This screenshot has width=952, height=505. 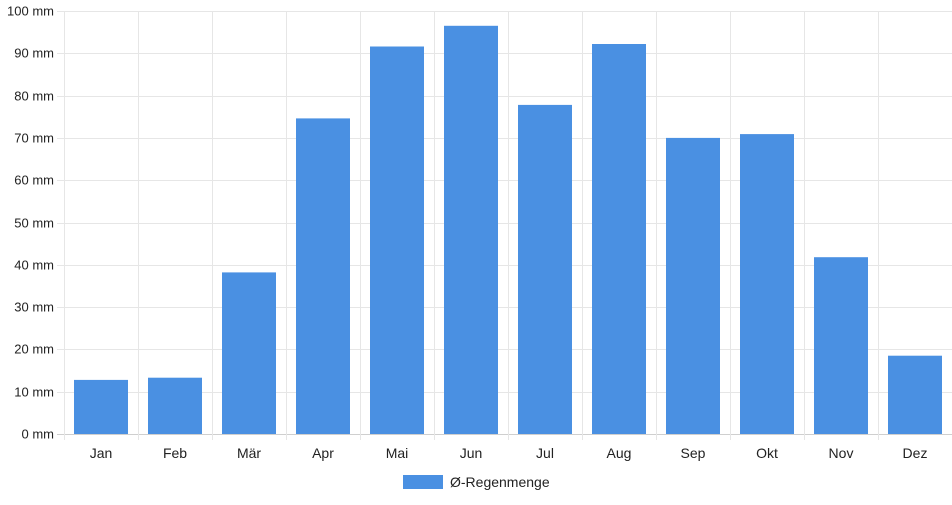 What do you see at coordinates (397, 240) in the screenshot?
I see `bar-mai` at bounding box center [397, 240].